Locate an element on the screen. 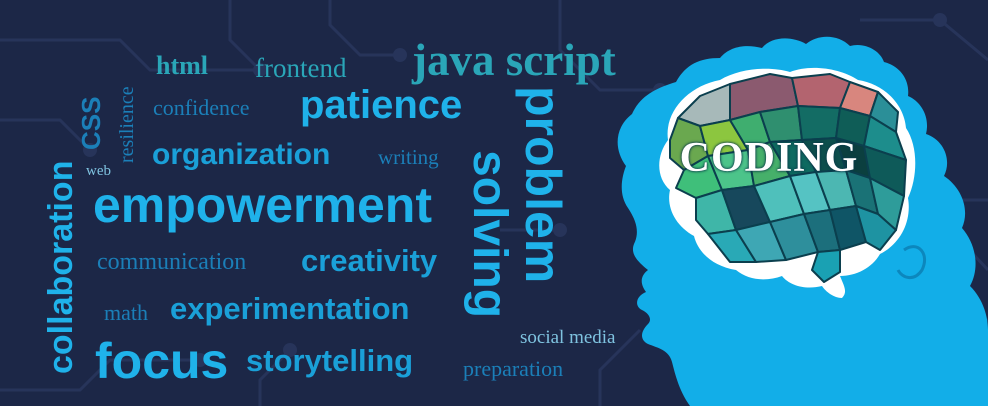  word-frontend: frontend is located at coordinates (301, 68).